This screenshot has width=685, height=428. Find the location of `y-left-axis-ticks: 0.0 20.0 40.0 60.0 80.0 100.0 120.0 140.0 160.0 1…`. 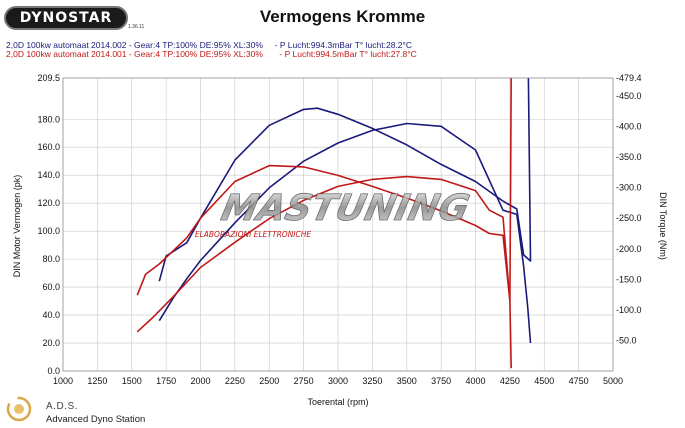

y-left-axis-ticks: 0.0 20.0 40.0 60.0 80.0 100.0 120.0 140.0 160.0 1… is located at coordinates (48, 224).